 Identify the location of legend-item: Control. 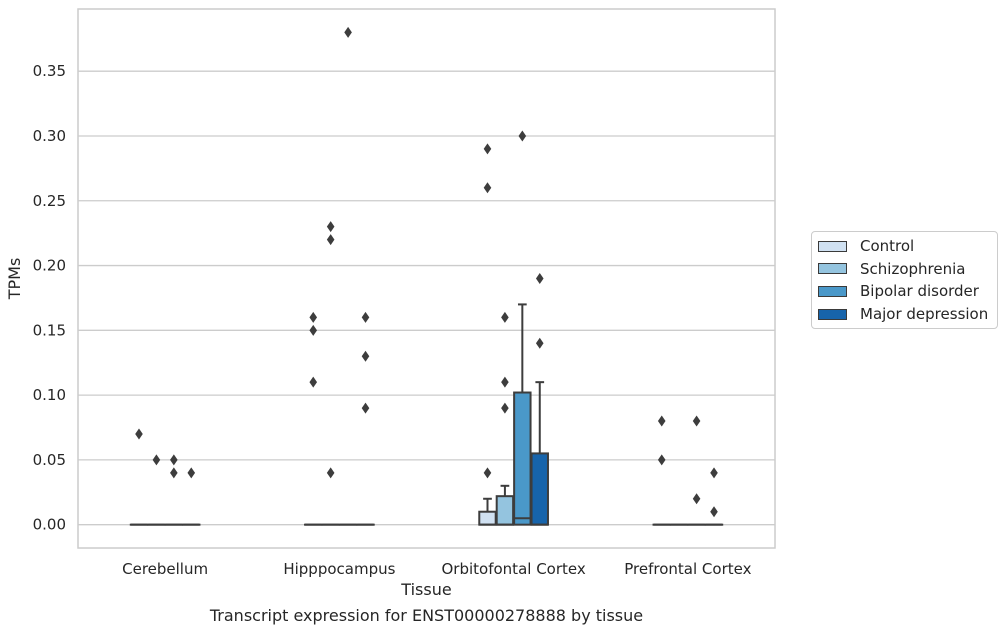
(904, 246).